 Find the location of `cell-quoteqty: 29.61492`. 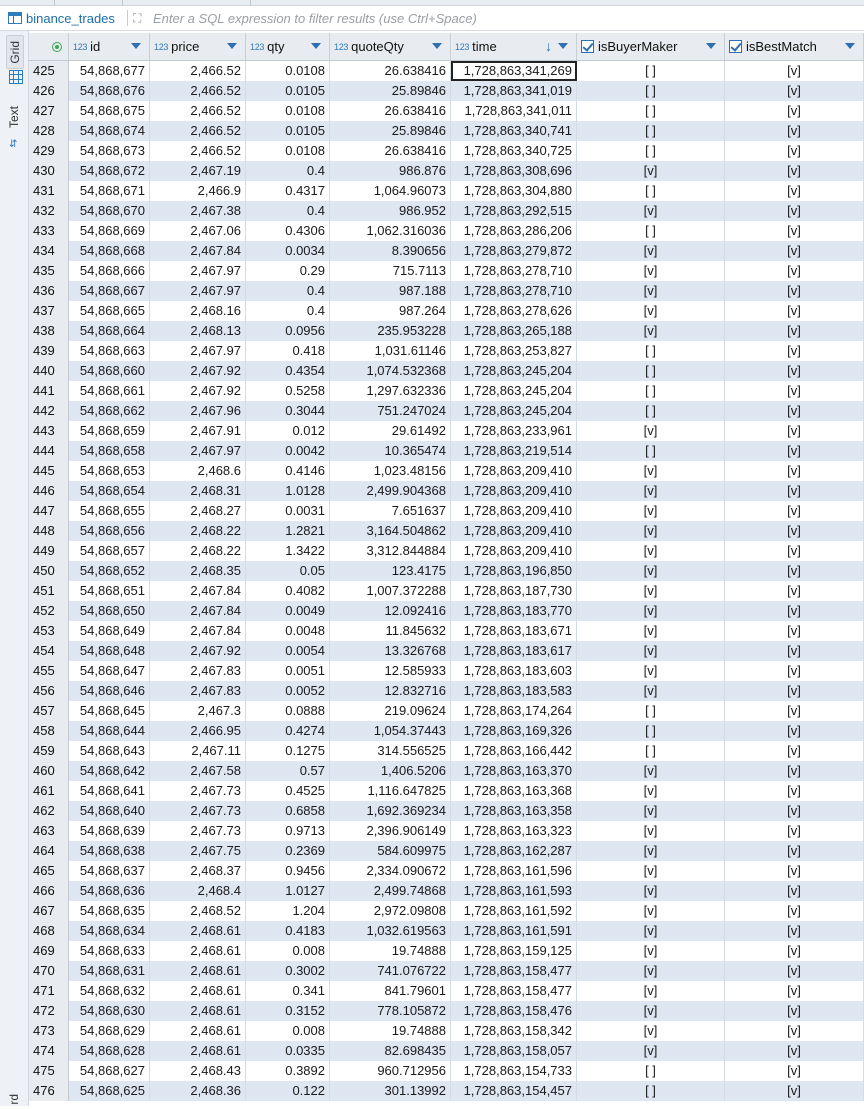

cell-quoteqty: 29.61492 is located at coordinates (390, 431).